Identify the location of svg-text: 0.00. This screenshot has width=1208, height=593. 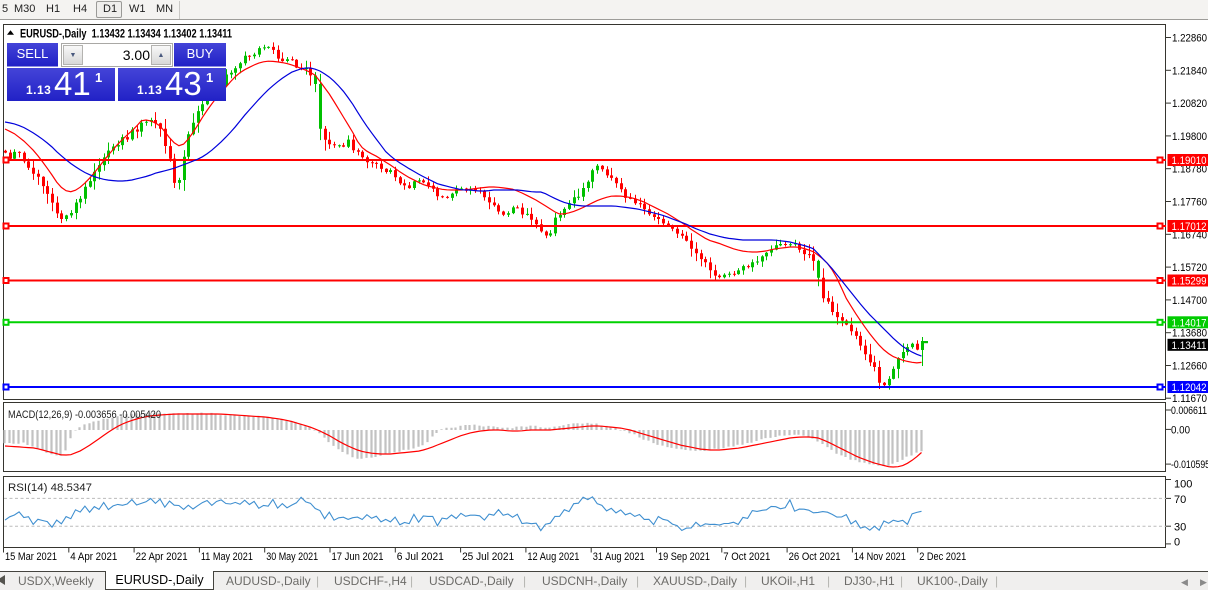
(1180, 430).